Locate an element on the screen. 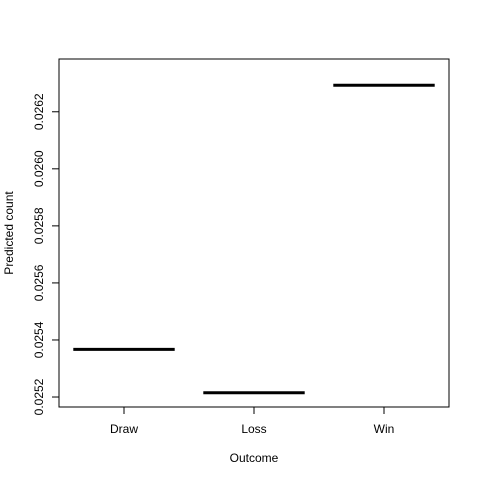 Image resolution: width=480 pixels, height=480 pixels. x-tick-label: Loss is located at coordinates (253, 429).